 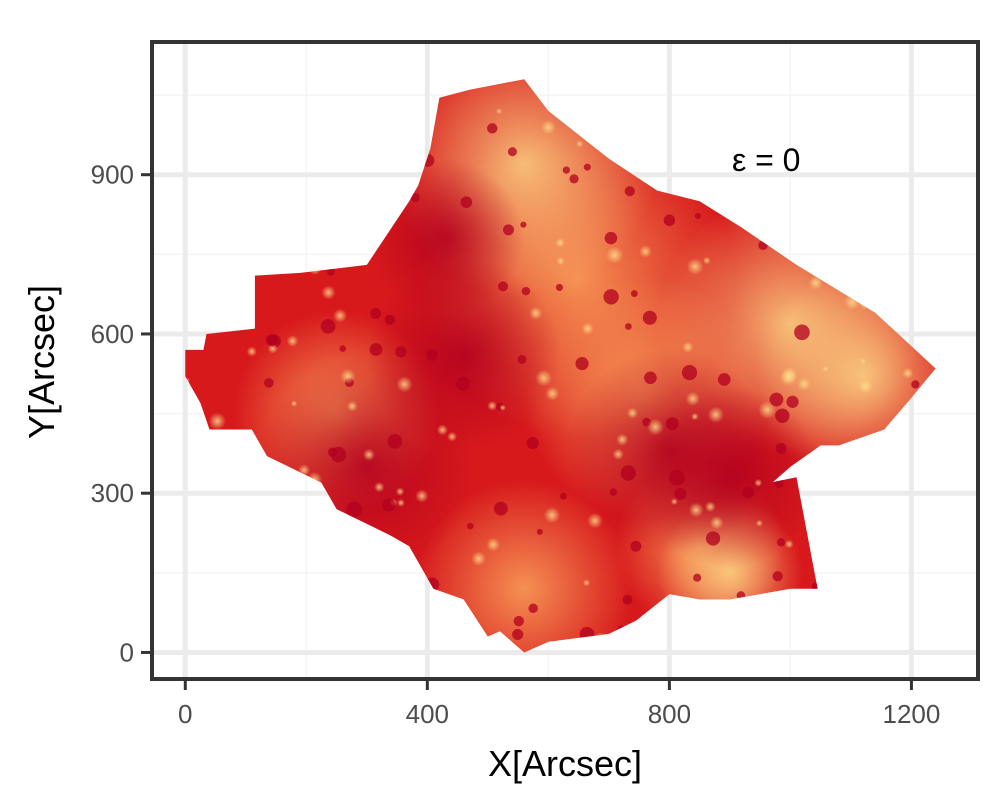 What do you see at coordinates (669, 714) in the screenshot?
I see `x-tick-label: 800` at bounding box center [669, 714].